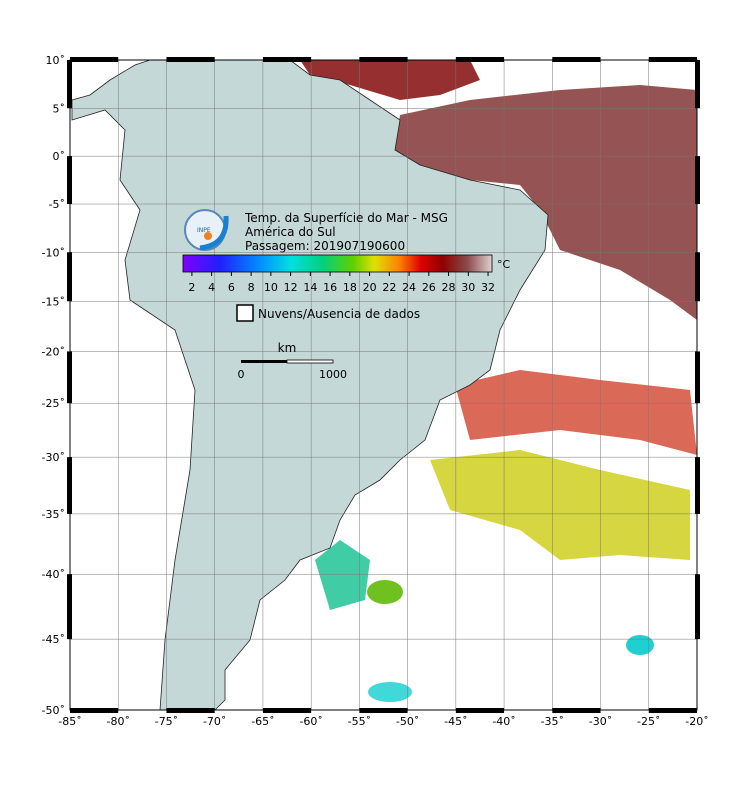  Describe the element at coordinates (53, 639) in the screenshot. I see `y-tick-label: -45˚` at that location.